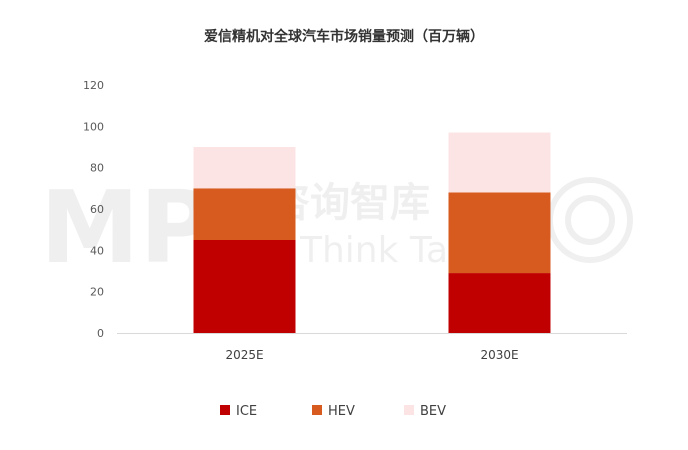 This screenshot has height=450, width=688. Describe the element at coordinates (246, 411) in the screenshot. I see `legend-label-ice: ICE` at that location.